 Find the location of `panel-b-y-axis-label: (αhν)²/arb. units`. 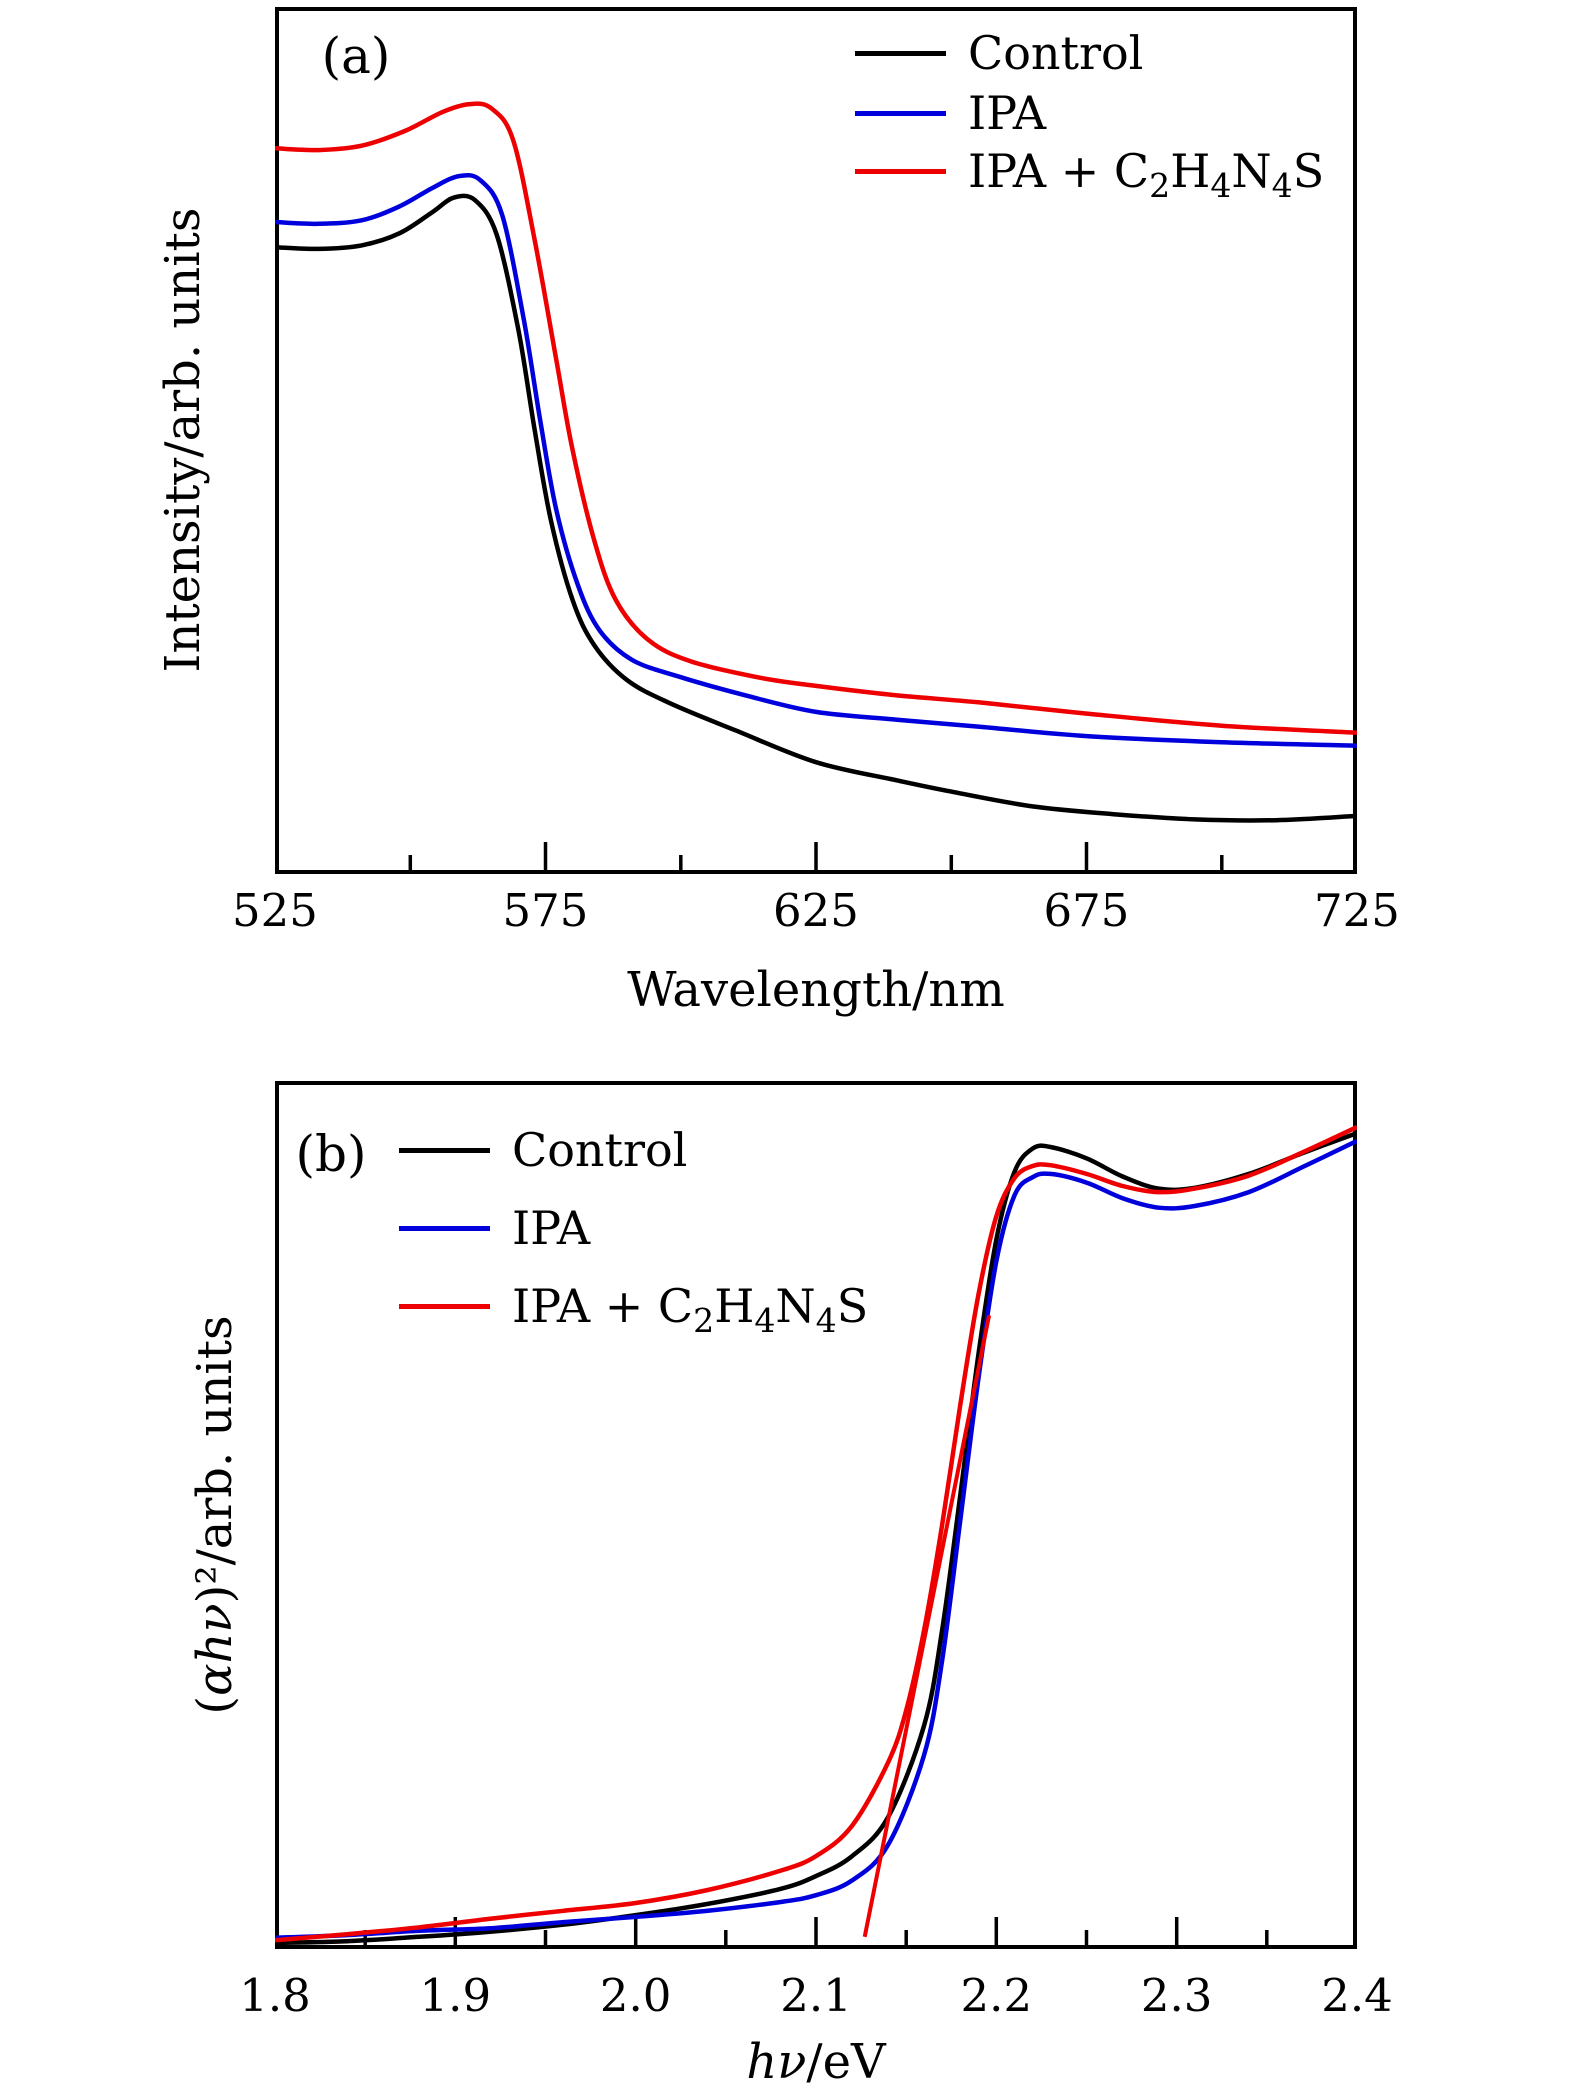

panel-b-y-axis-label: (αhν)²/arb. units is located at coordinates (215, 1515).